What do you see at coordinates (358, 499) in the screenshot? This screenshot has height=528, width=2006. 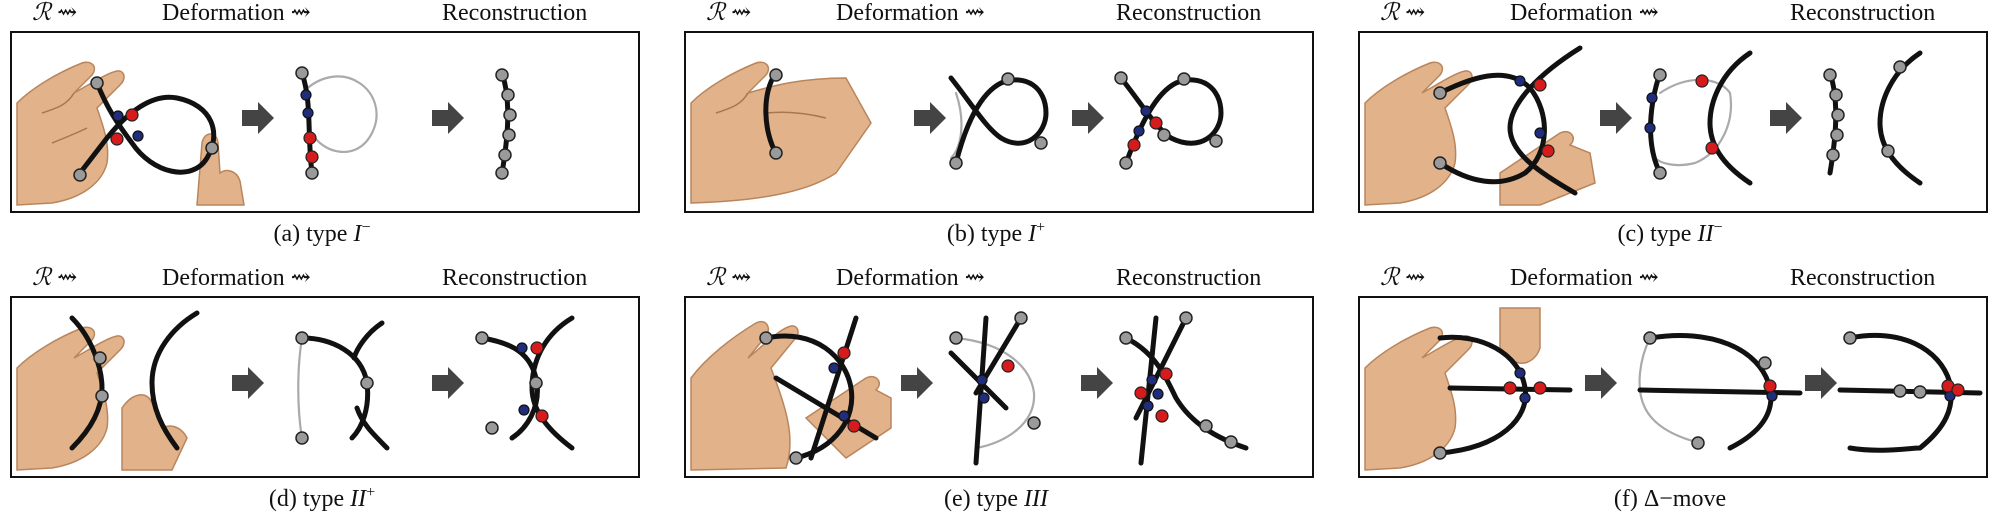 I see `caption-math: II` at bounding box center [358, 499].